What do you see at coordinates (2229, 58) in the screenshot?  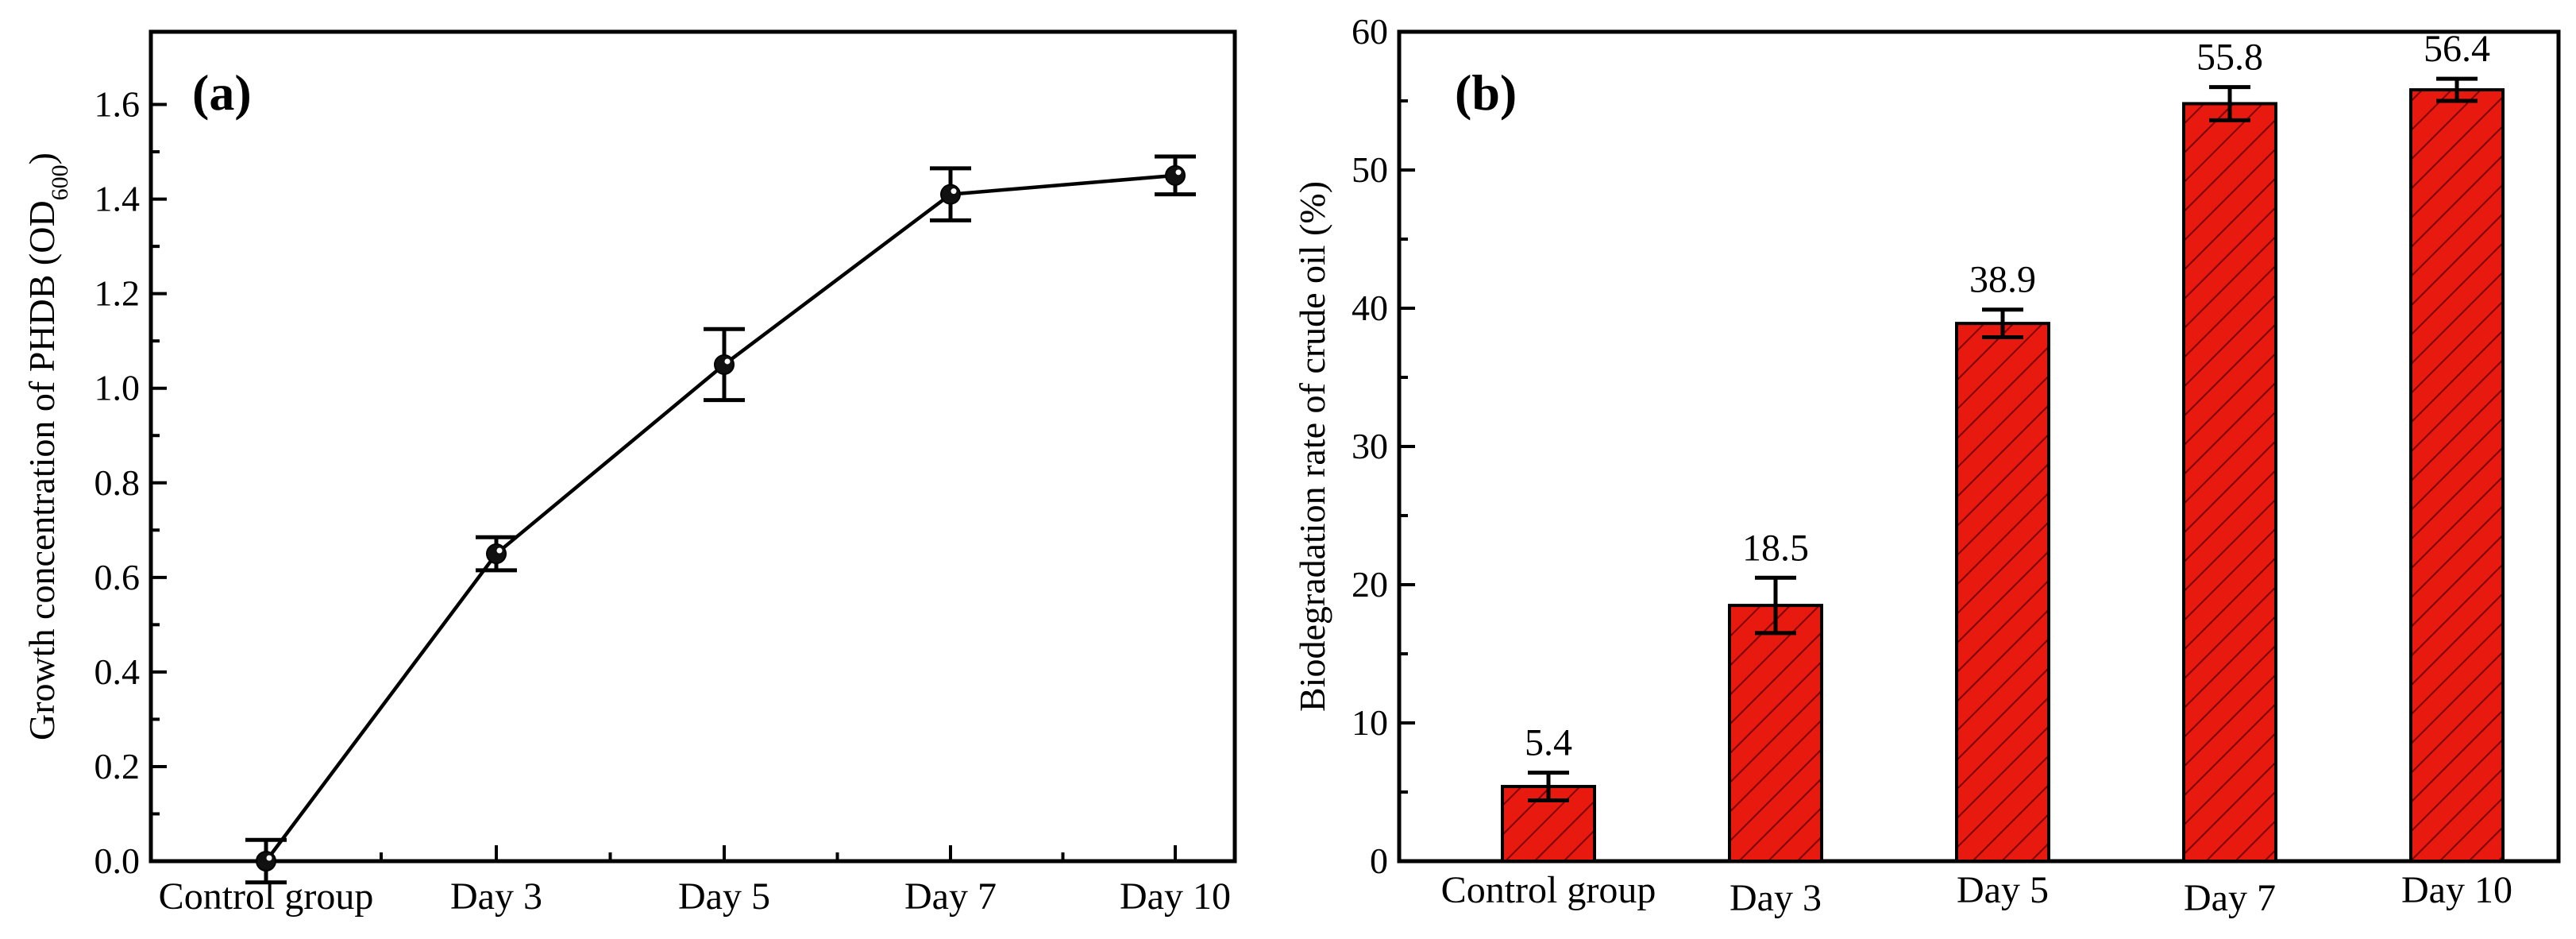 I see `panel-b-data-label: 55.8` at bounding box center [2229, 58].